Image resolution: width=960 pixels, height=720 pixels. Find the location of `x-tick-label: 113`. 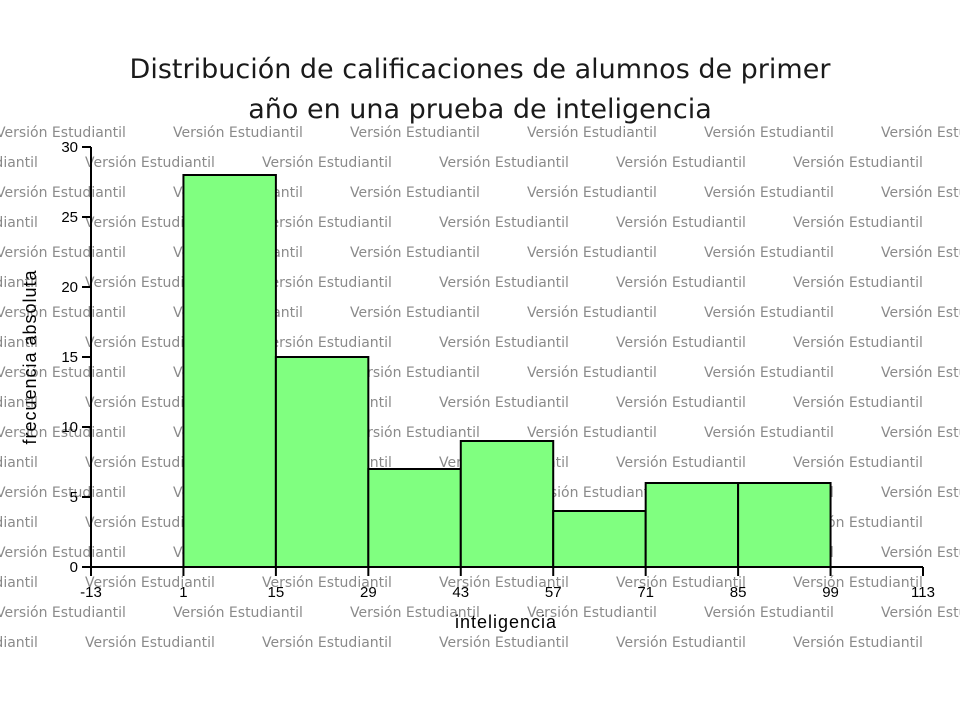

x-tick-label: 113 is located at coordinates (923, 592).